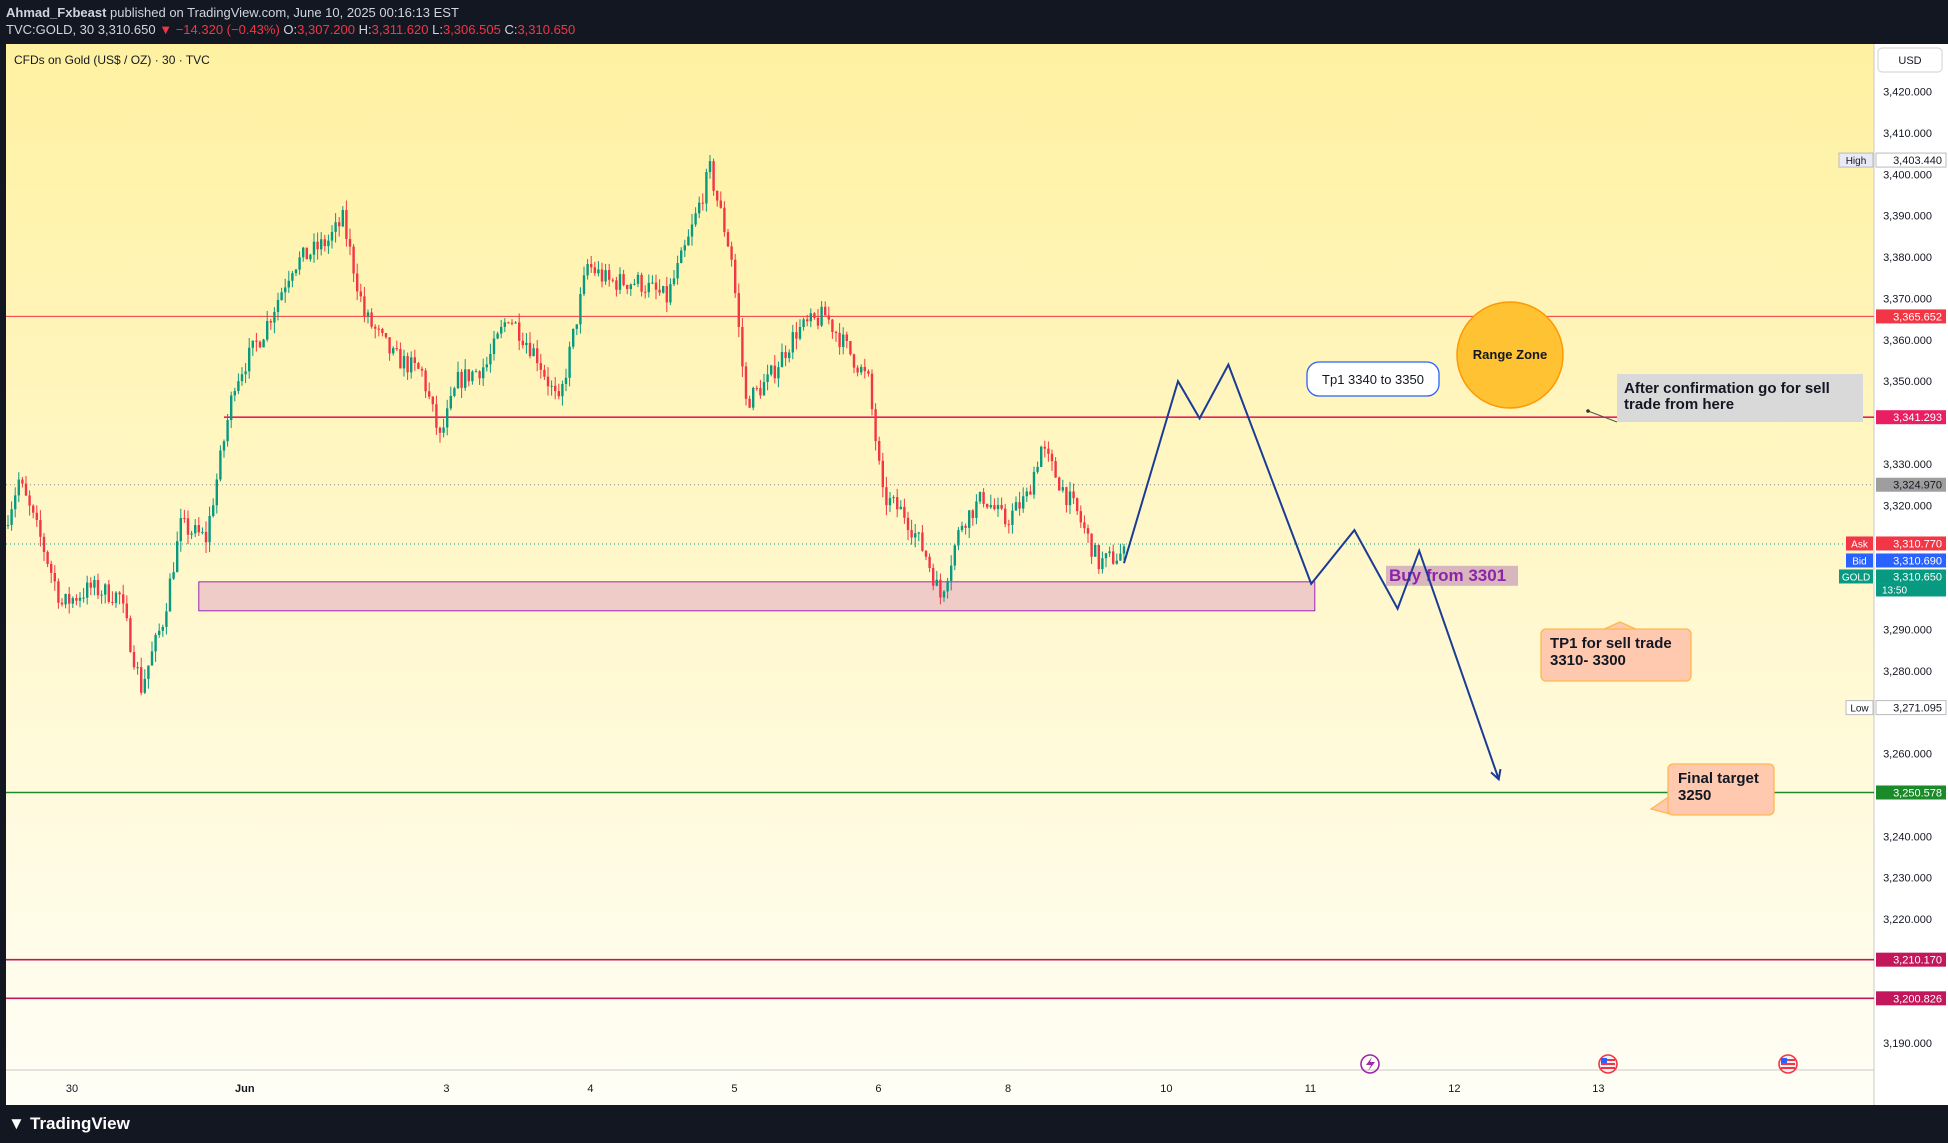 Image resolution: width=1948 pixels, height=1143 pixels. I want to click on tp1-buy-callout, so click(1373, 379).